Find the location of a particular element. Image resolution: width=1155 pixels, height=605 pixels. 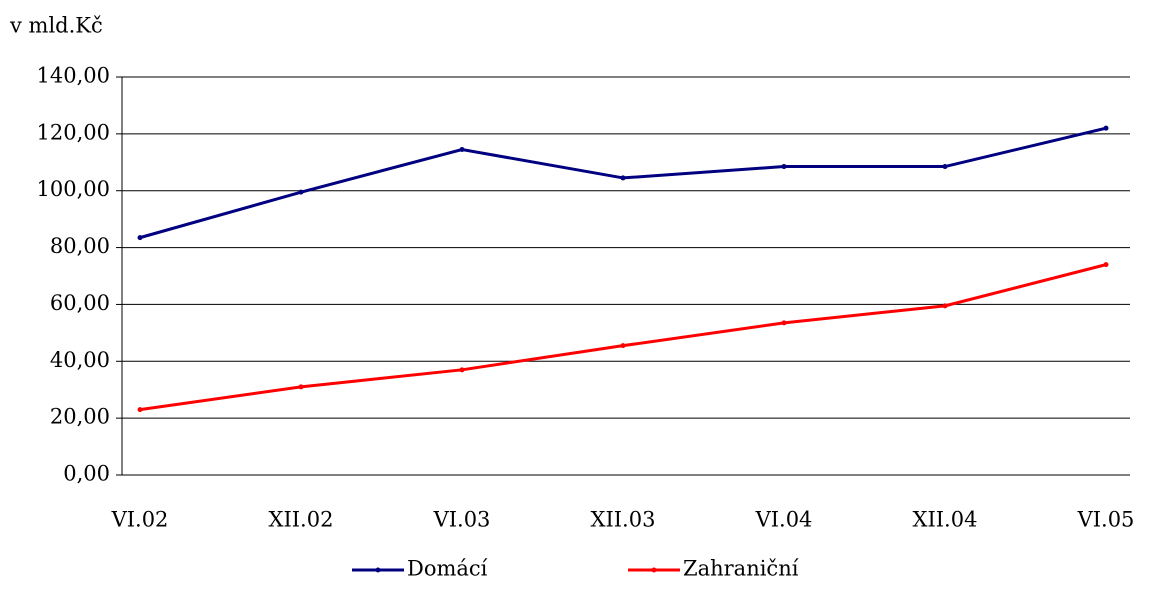

x-tick-label: XII.03 is located at coordinates (623, 520).